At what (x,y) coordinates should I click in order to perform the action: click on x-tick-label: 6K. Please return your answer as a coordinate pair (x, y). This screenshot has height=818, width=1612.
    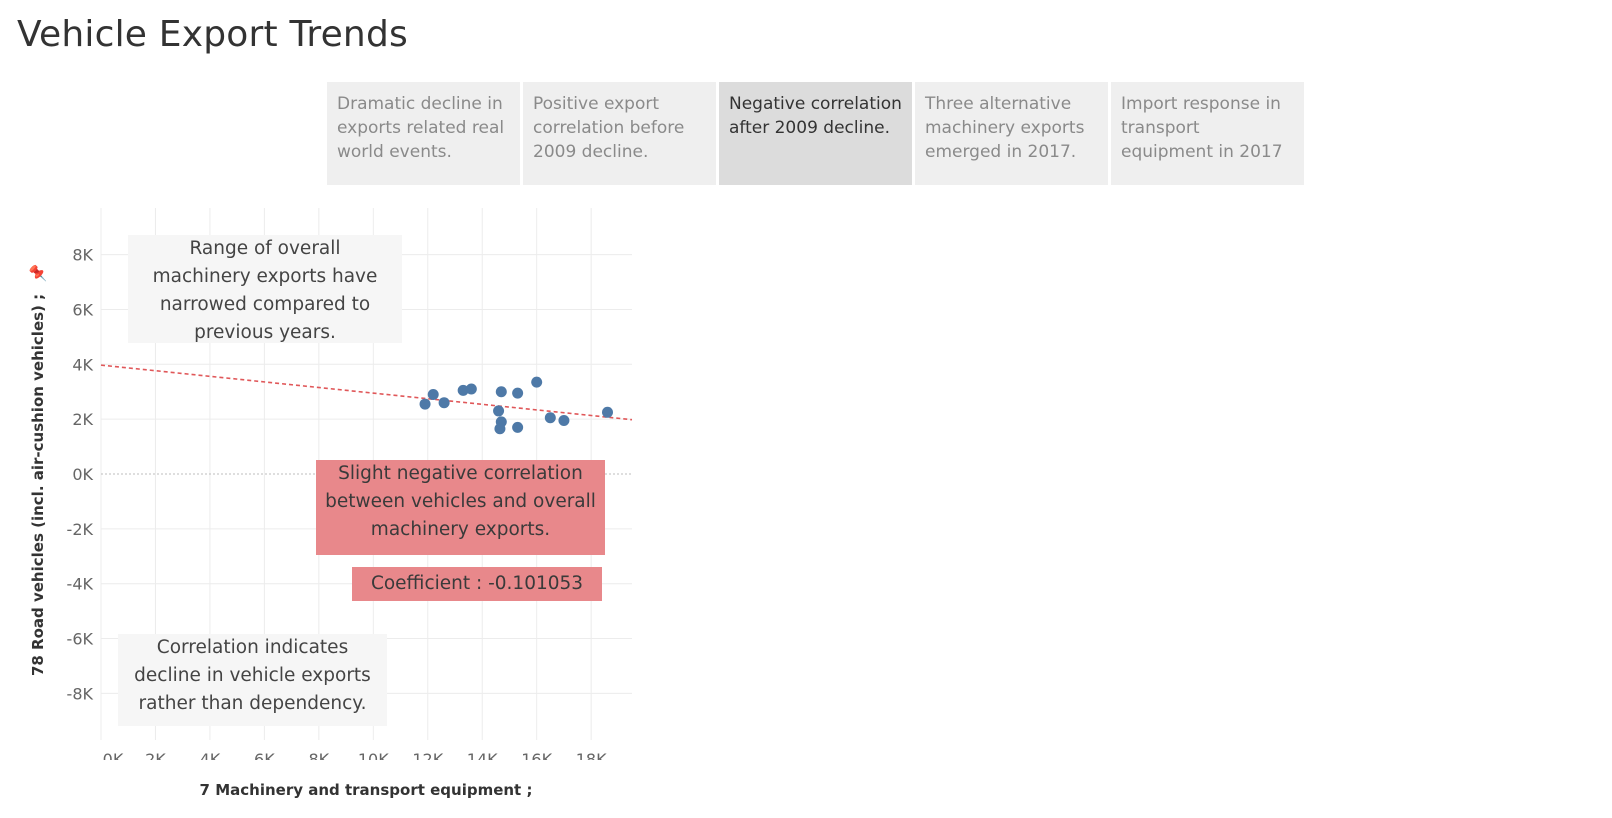
    Looking at the image, I should click on (264, 755).